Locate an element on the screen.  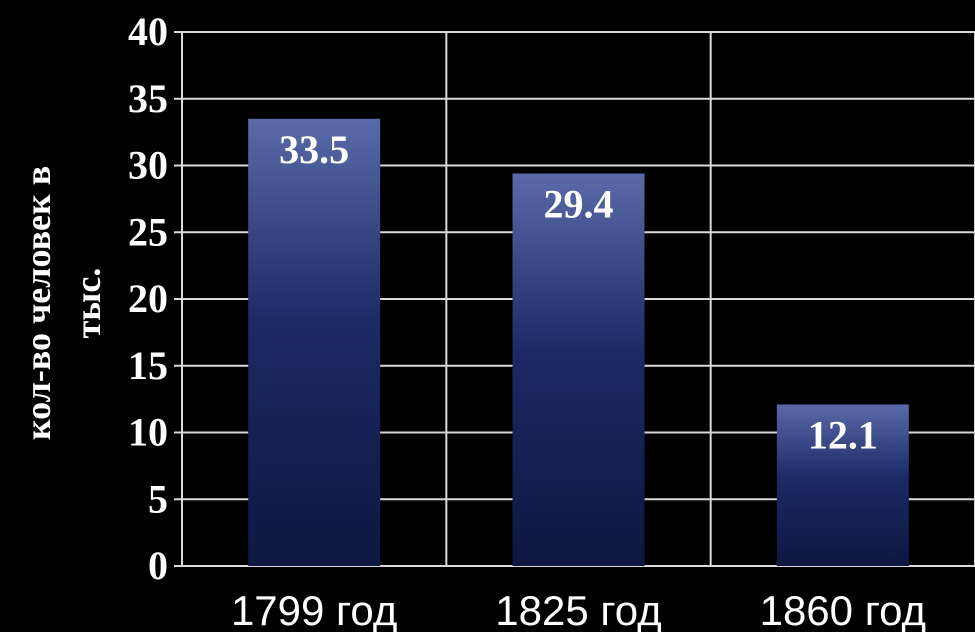
y-tick-label-2: 10 is located at coordinates (148, 432).